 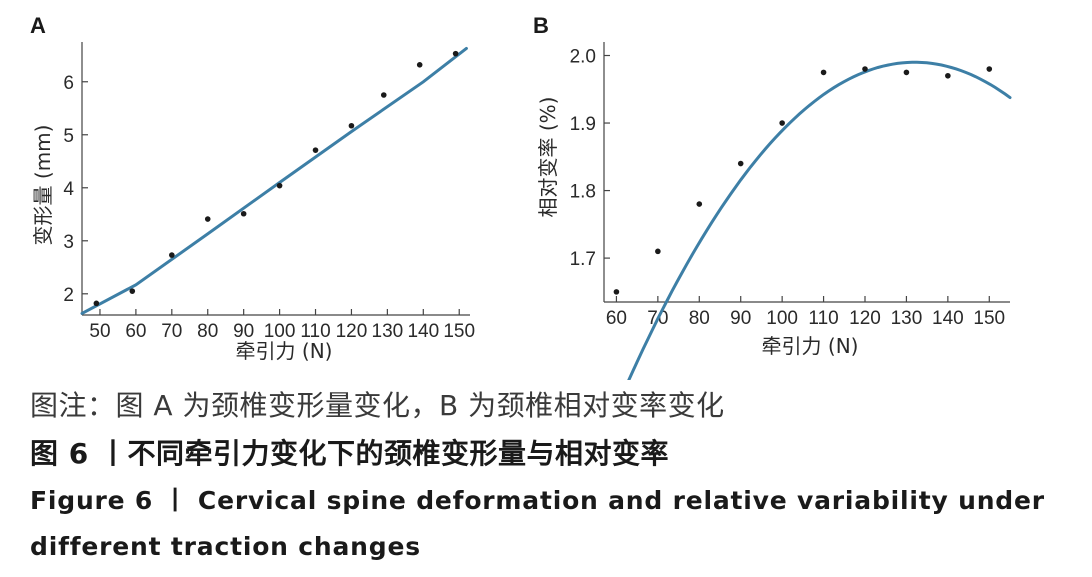 I want to click on panel-b-y-axis-title: 相对变率 (%), so click(x=548, y=157).